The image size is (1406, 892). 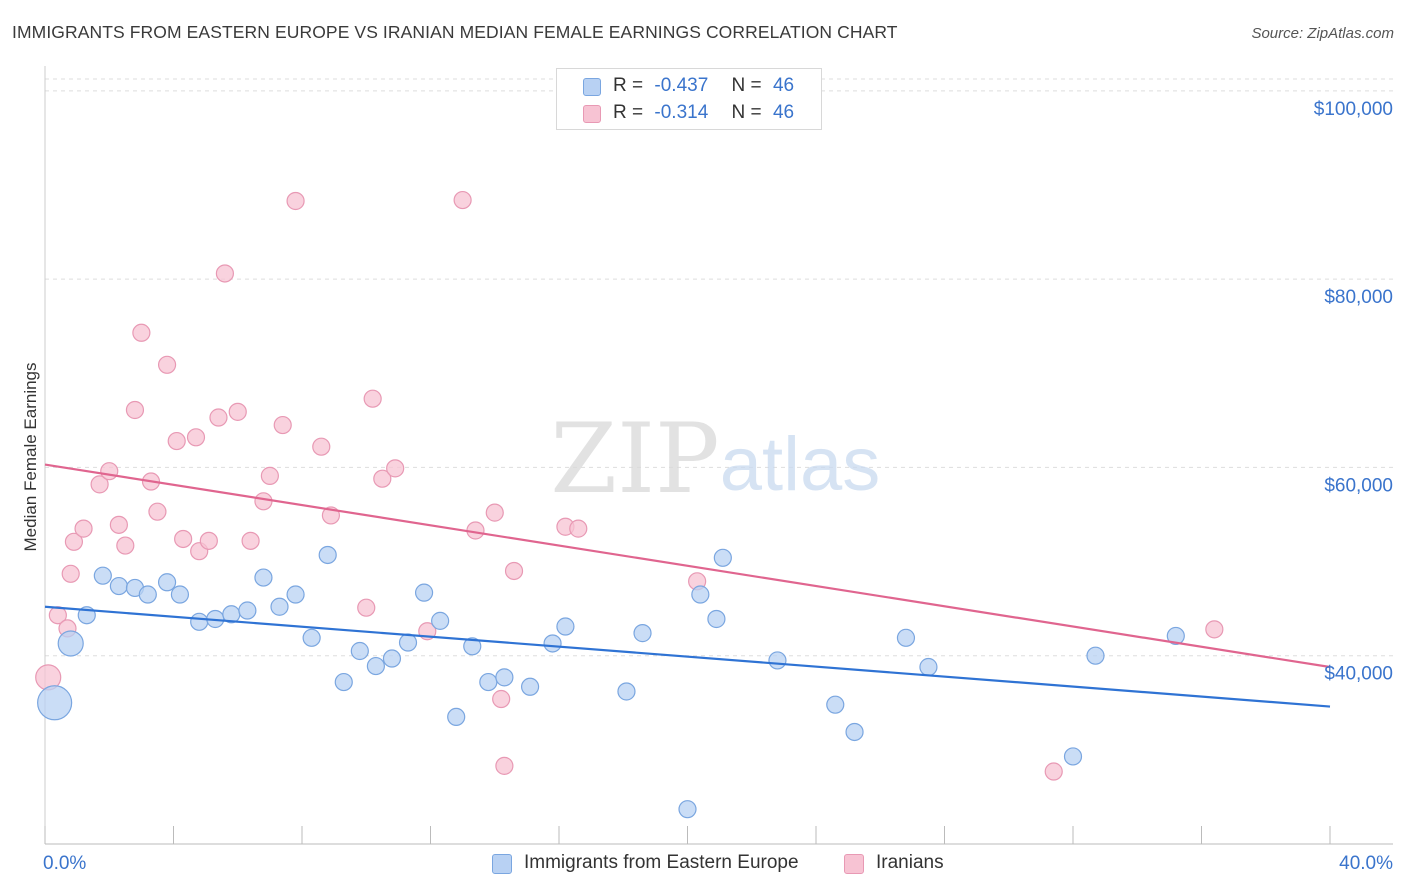 I want to click on watermark-atlas: atlas, so click(x=800, y=464).